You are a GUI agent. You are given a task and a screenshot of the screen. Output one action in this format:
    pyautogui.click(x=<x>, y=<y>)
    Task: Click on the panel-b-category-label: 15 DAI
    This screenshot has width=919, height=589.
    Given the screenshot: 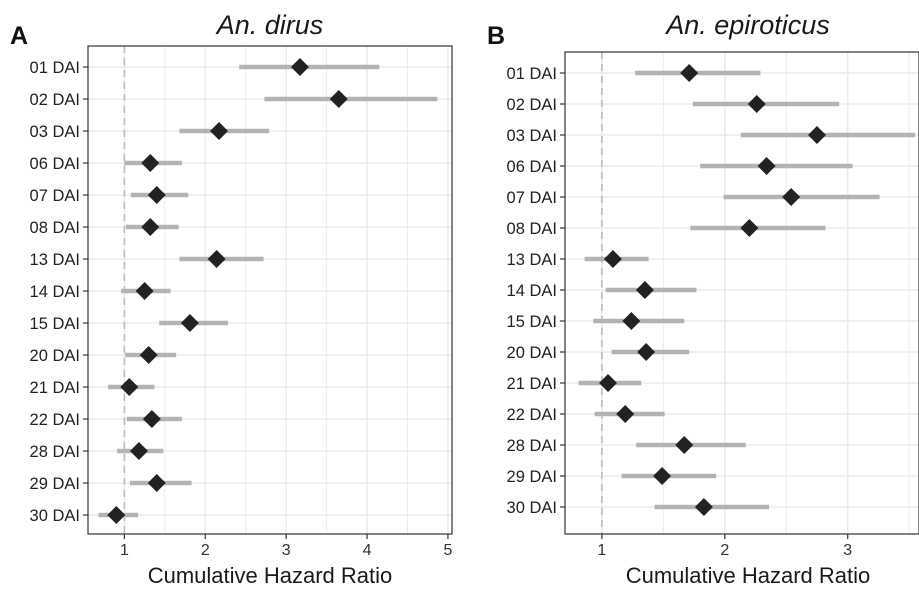 What is the action you would take?
    pyautogui.click(x=532, y=322)
    